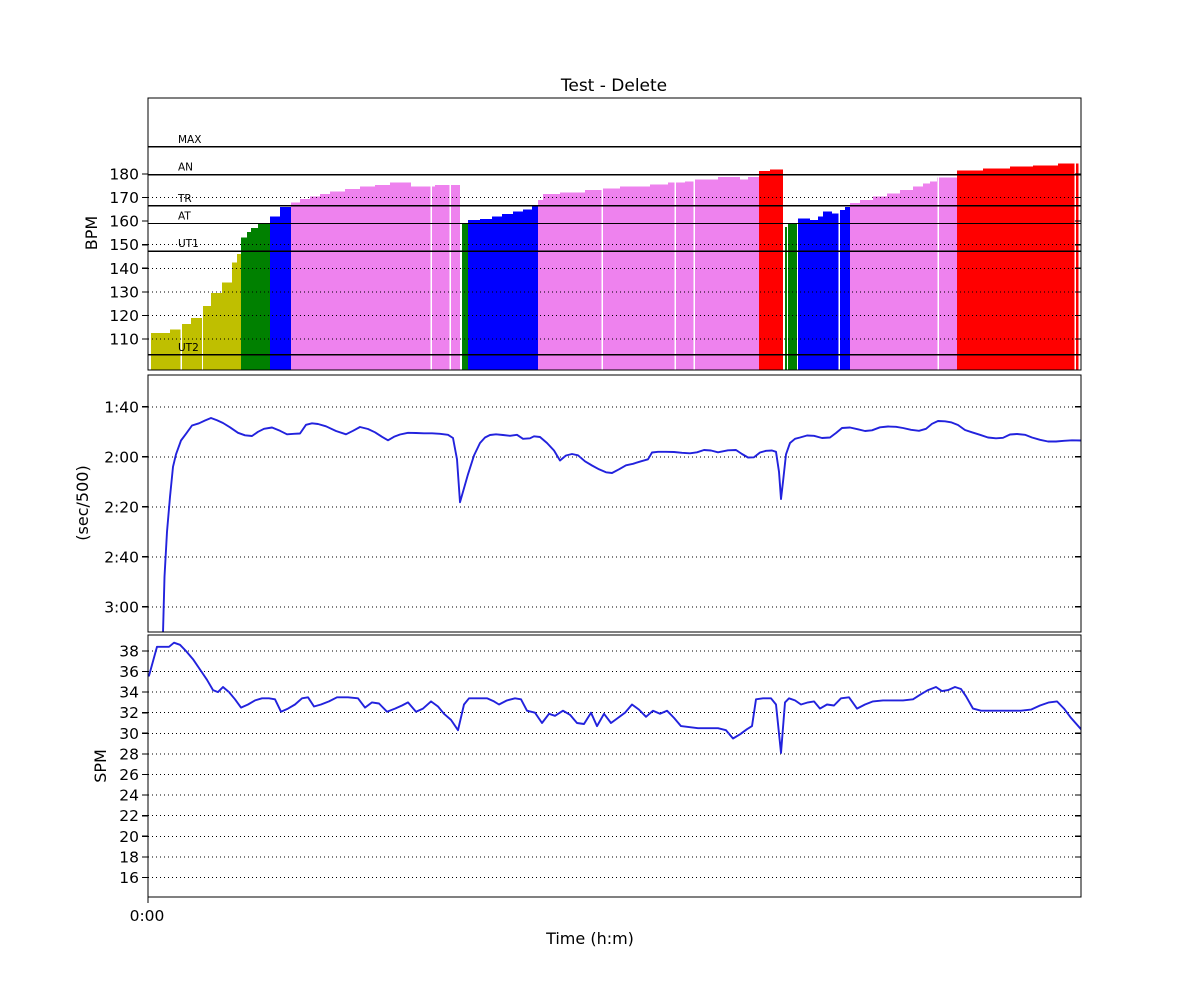 The height and width of the screenshot is (1000, 1200). What do you see at coordinates (129, 672) in the screenshot?
I see `y-tick-label: 36` at bounding box center [129, 672].